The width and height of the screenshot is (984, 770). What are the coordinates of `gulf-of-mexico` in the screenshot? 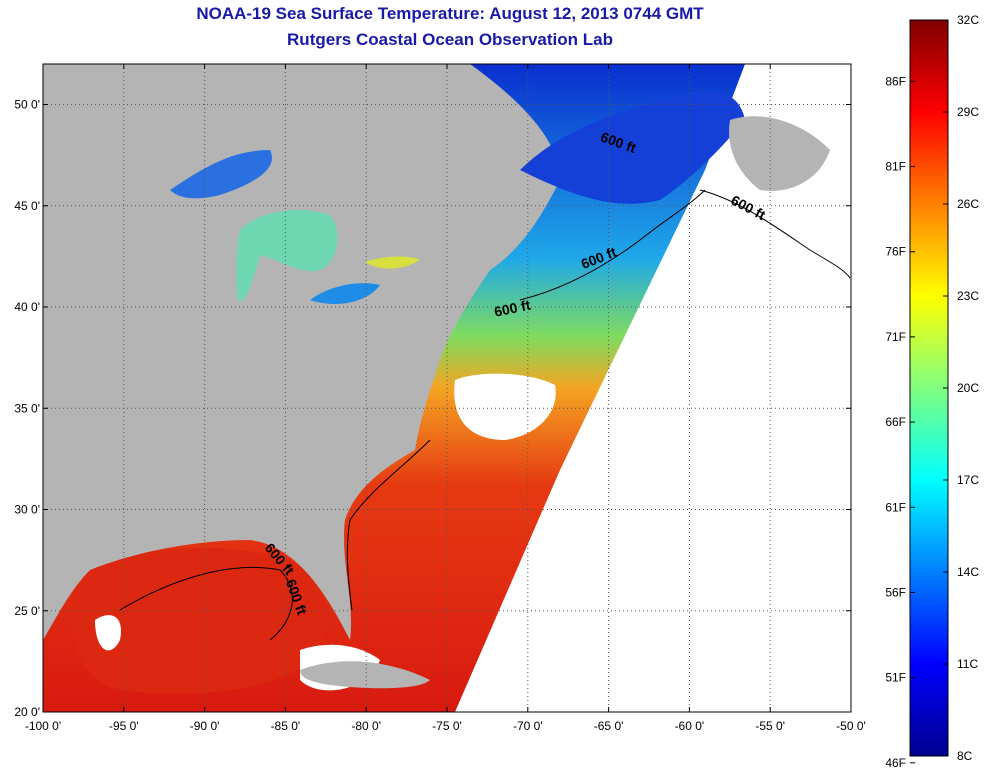 It's located at (199, 621).